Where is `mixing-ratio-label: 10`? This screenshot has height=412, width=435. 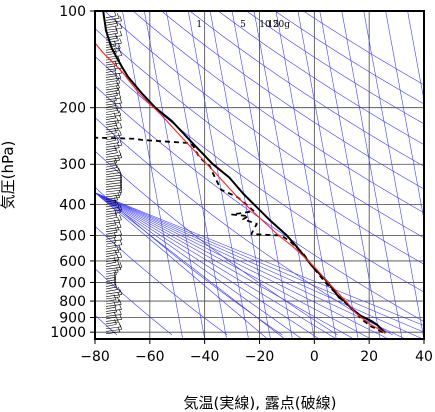
mixing-ratio-label: 10 is located at coordinates (265, 25).